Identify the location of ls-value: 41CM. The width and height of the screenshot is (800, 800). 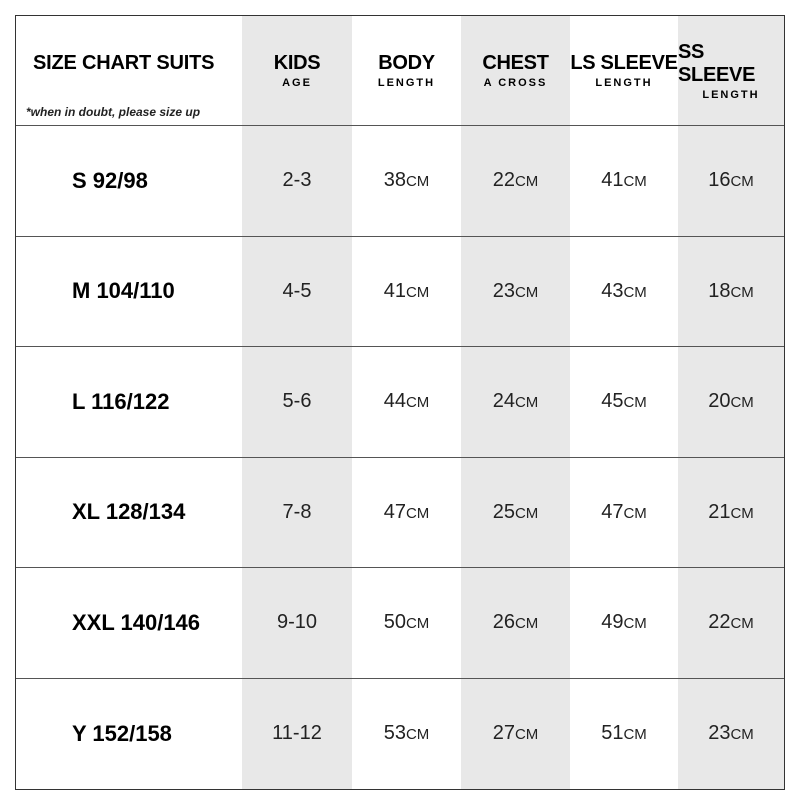
(624, 180).